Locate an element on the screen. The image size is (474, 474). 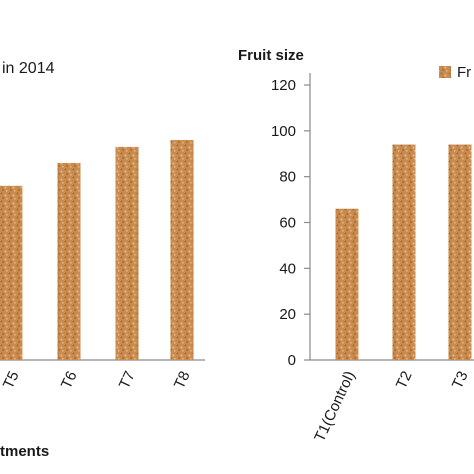
x-tick-label: T2 is located at coordinates (404, 380).